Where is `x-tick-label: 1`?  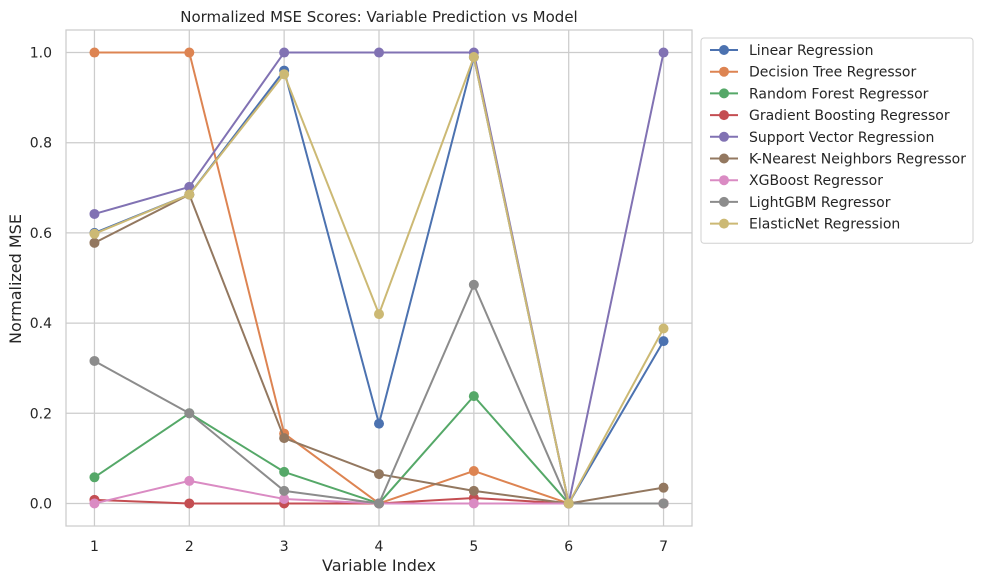 x-tick-label: 1 is located at coordinates (94, 547).